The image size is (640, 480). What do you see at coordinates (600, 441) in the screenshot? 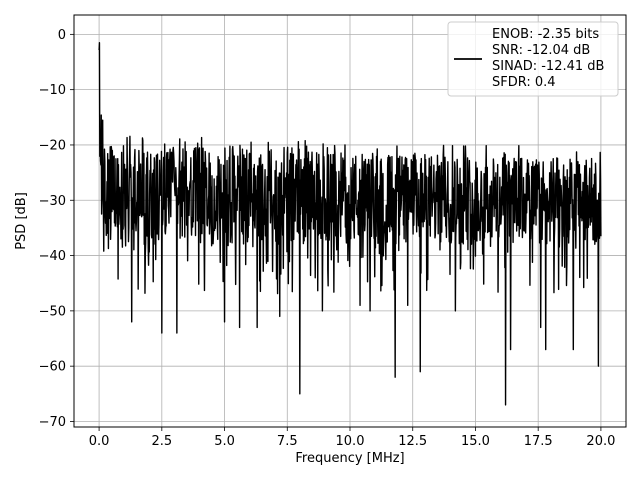
I see `x-tick-label: 20.0` at bounding box center [600, 441].